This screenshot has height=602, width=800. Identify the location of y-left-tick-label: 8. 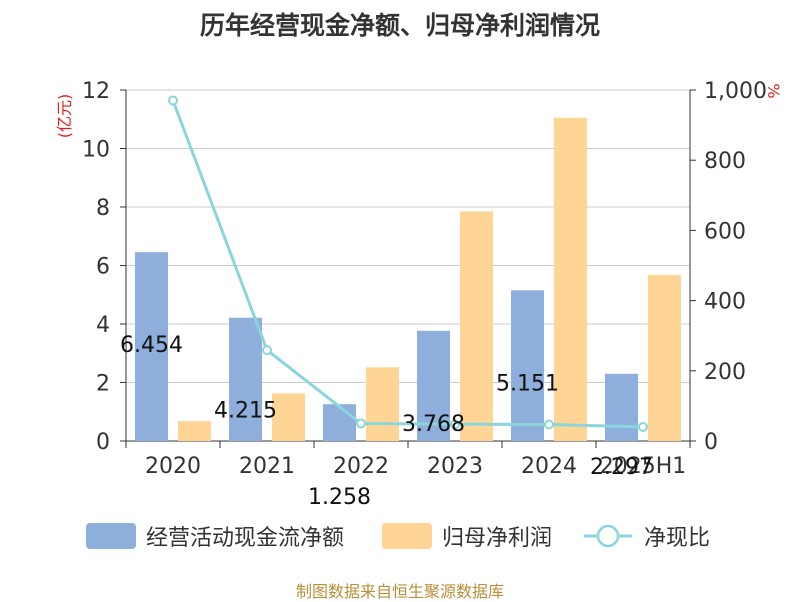
(103, 208).